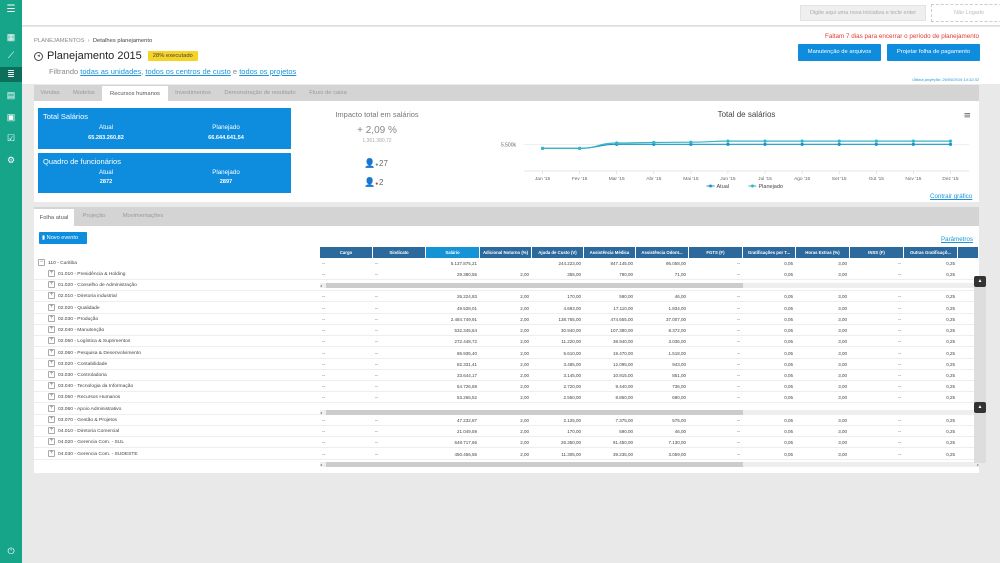 Image resolution: width=1000 pixels, height=563 pixels. I want to click on image-icon: ▣, so click(11, 117).